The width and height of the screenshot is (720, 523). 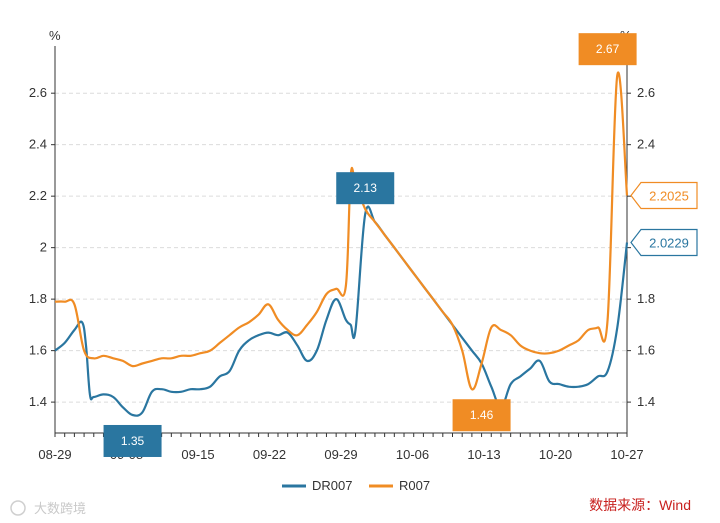 What do you see at coordinates (664, 219) in the screenshot?
I see `end-labels: 2.2025 2.0229` at bounding box center [664, 219].